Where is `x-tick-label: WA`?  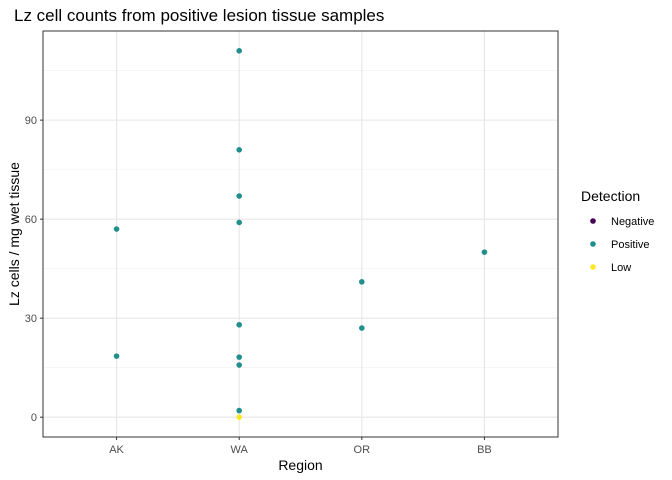 x-tick-label: WA is located at coordinates (240, 450).